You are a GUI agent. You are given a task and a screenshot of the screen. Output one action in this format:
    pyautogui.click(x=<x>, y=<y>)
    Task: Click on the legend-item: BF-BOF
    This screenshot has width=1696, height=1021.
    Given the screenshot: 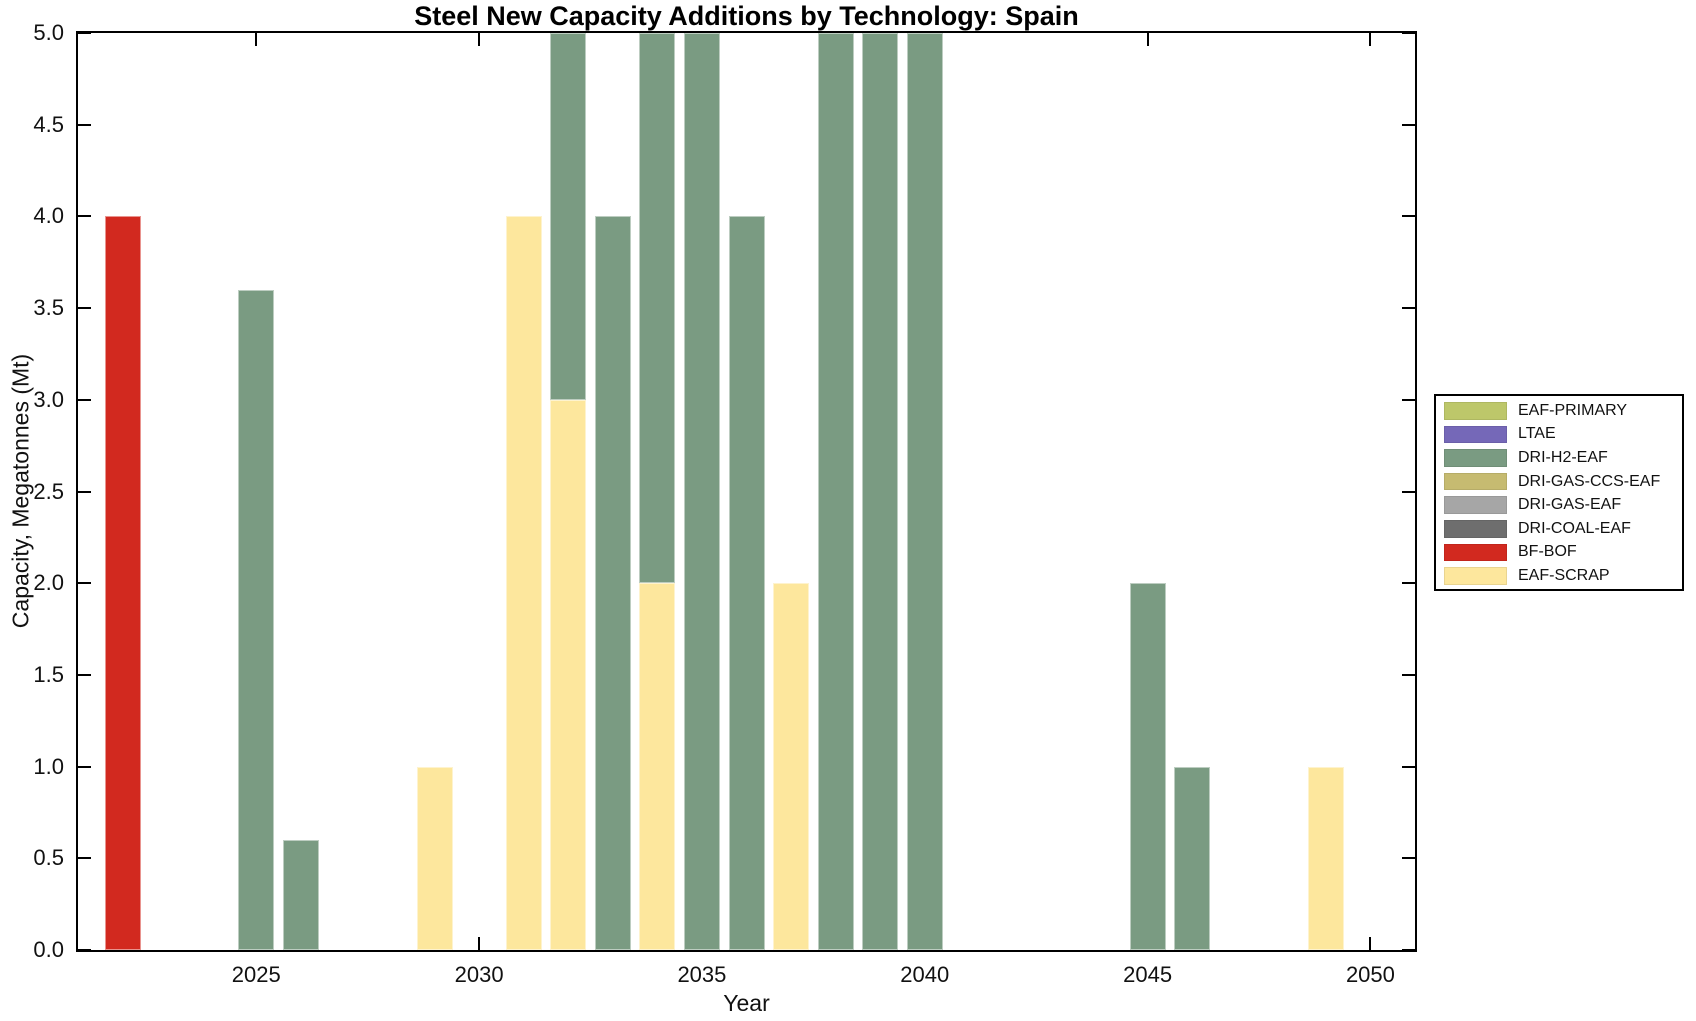 What is the action you would take?
    pyautogui.click(x=1563, y=553)
    